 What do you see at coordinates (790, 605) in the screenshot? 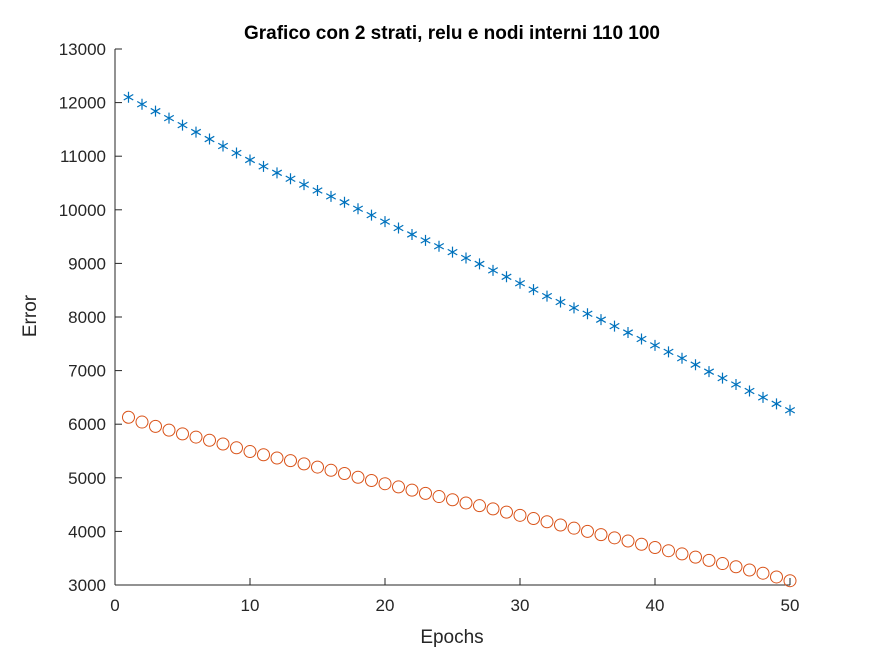
I see `x-tick-label: 50` at bounding box center [790, 605].